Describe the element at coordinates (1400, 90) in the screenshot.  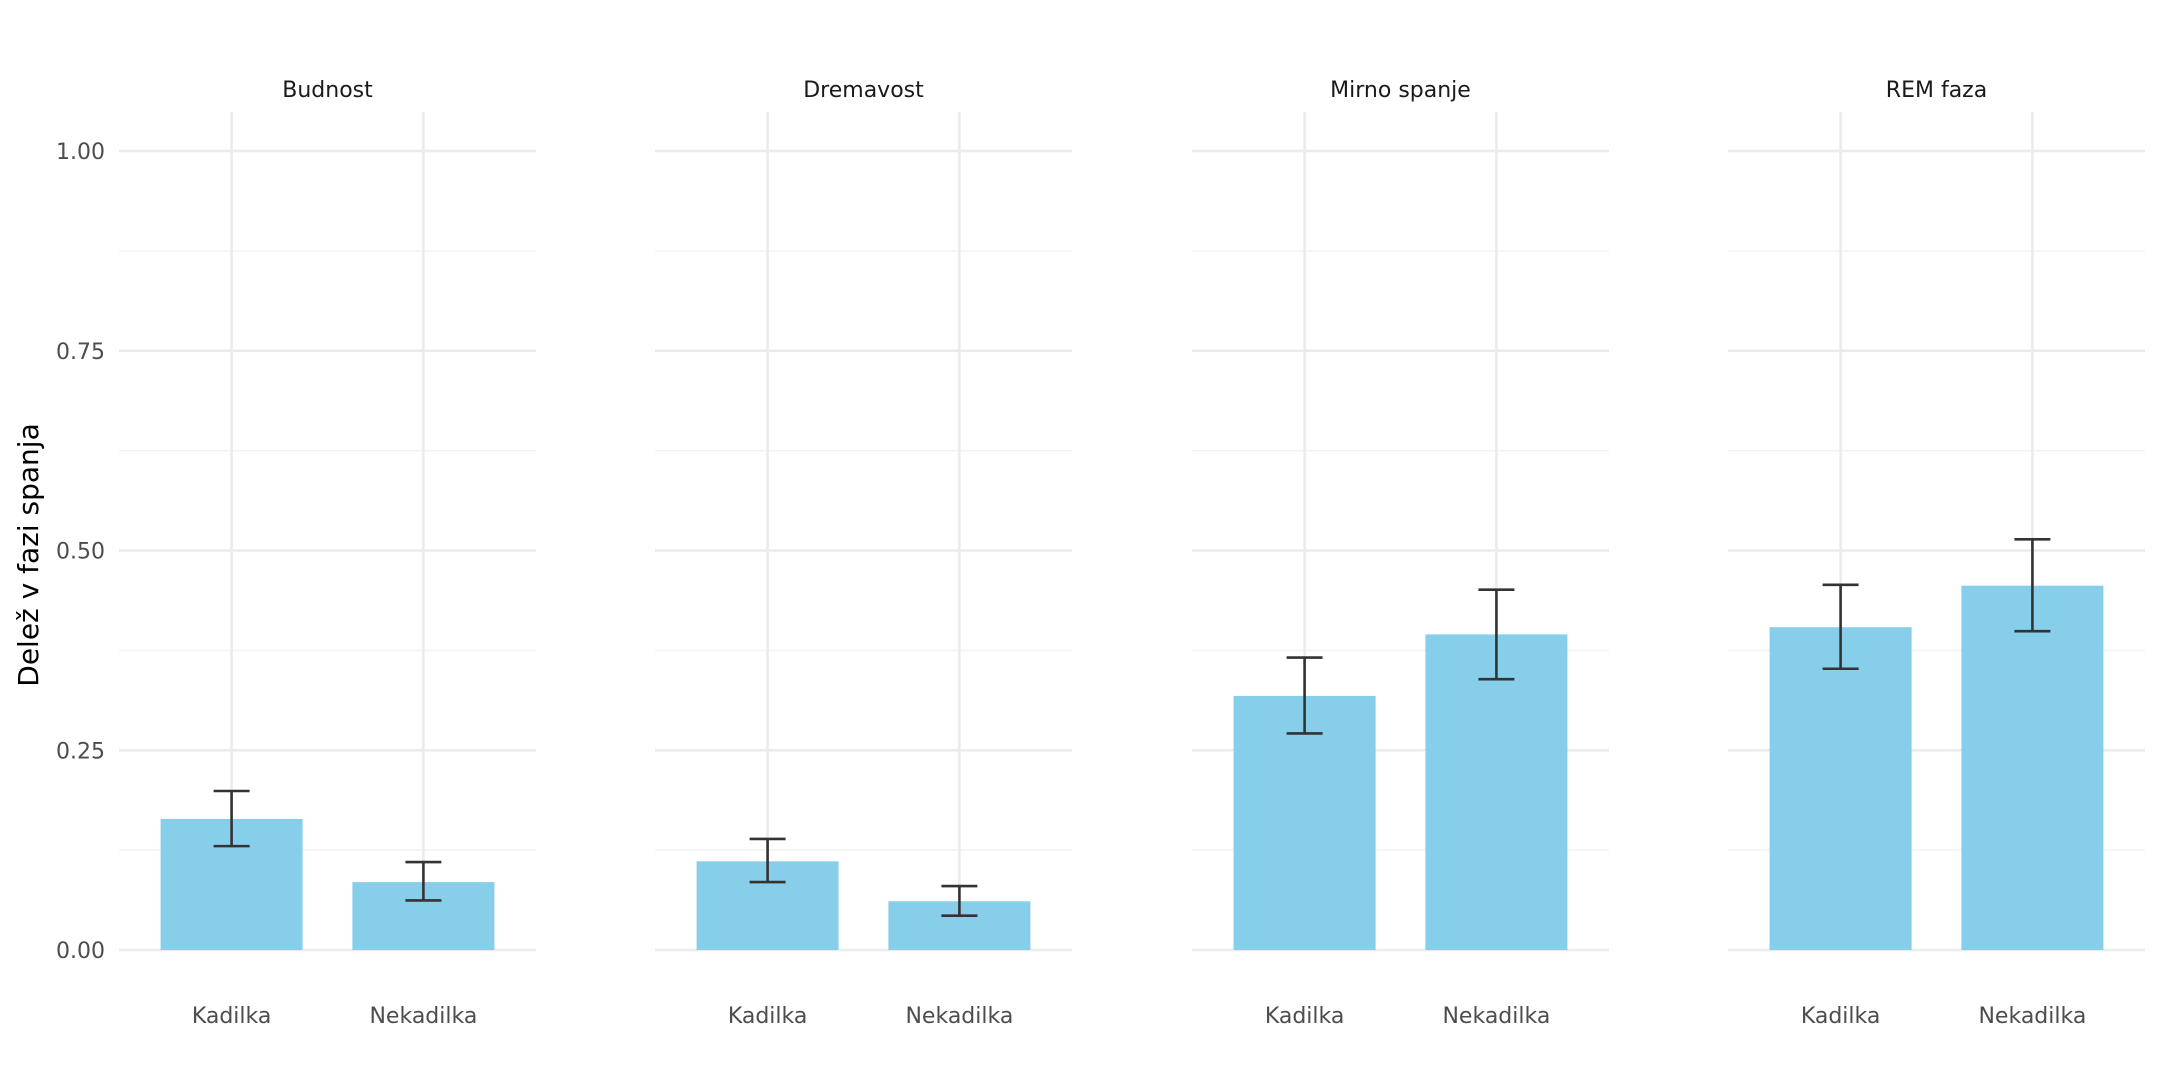
I see `facet-title: Mirno spanje` at that location.